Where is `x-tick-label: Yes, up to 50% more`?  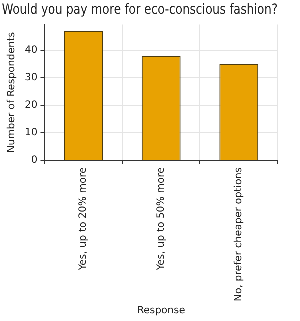
x-tick-label: Yes, up to 50% more is located at coordinates (161, 220).